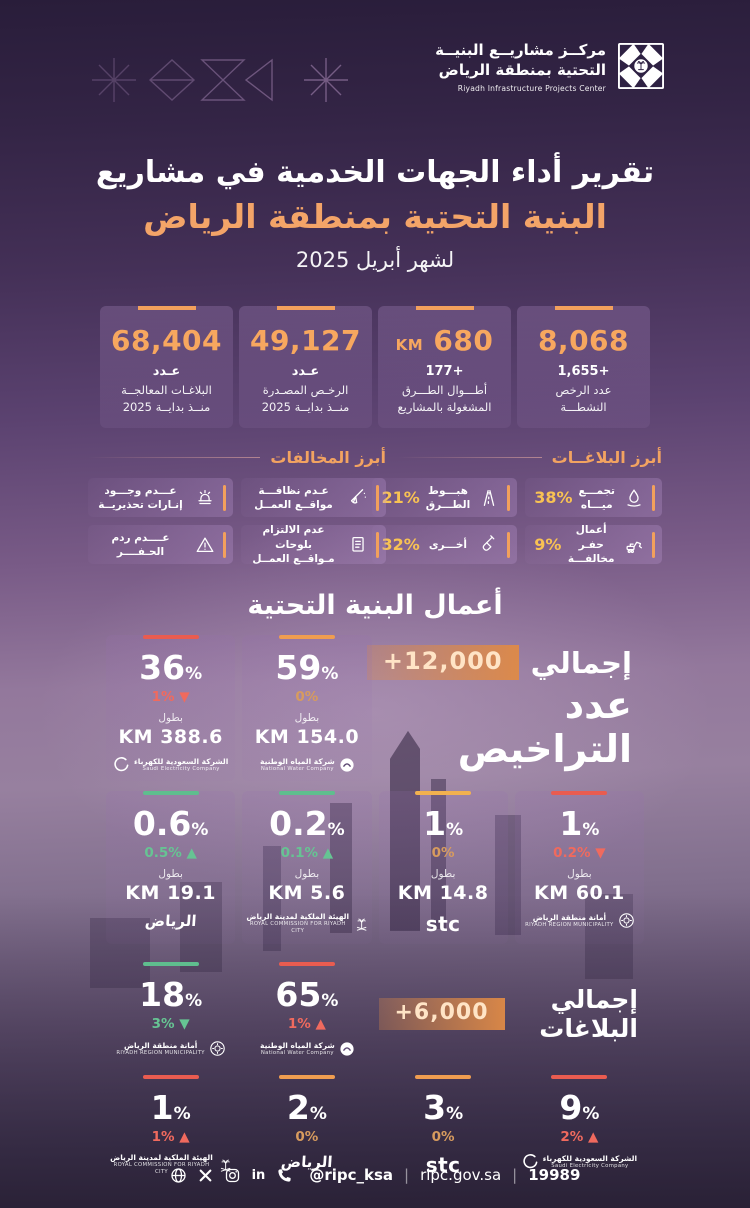 This screenshot has height=1208, width=750. Describe the element at coordinates (553, 498) in the screenshot. I see `report-item-percent: 38%` at that location.